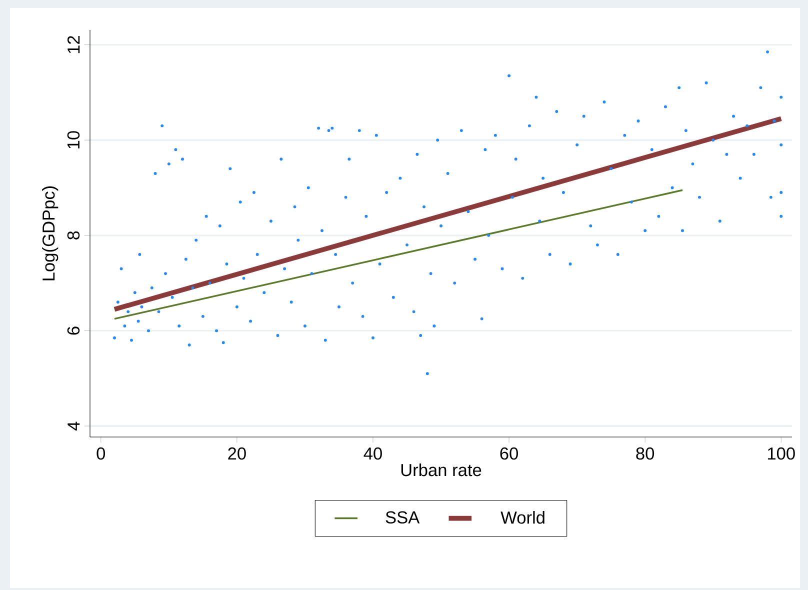  What do you see at coordinates (237, 453) in the screenshot?
I see `x-tick-label: 20` at bounding box center [237, 453].